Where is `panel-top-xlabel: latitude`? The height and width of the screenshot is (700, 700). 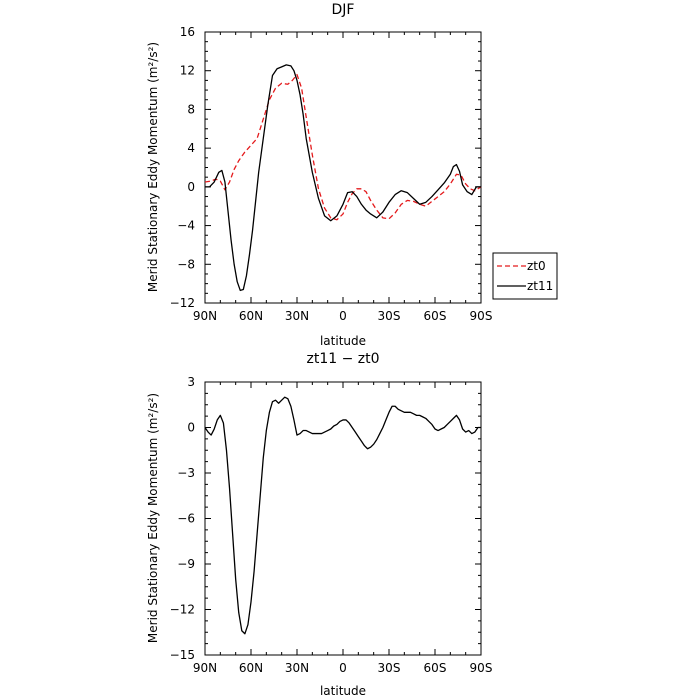
panel-top-xlabel: latitude is located at coordinates (343, 341).